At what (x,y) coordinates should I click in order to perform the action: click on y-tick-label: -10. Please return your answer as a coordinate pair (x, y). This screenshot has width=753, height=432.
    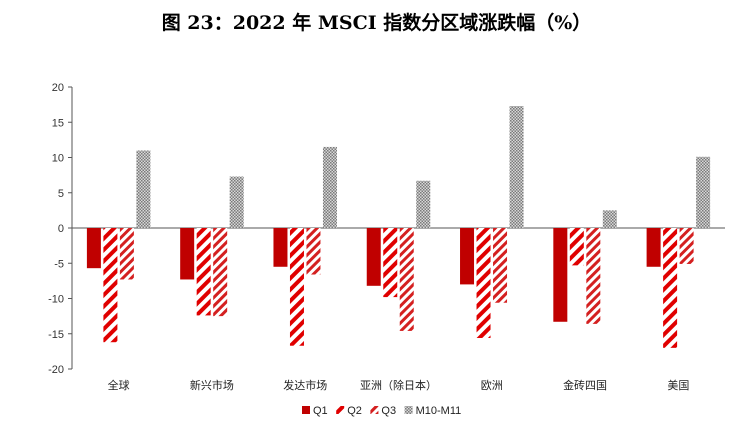
    Looking at the image, I should click on (56, 300).